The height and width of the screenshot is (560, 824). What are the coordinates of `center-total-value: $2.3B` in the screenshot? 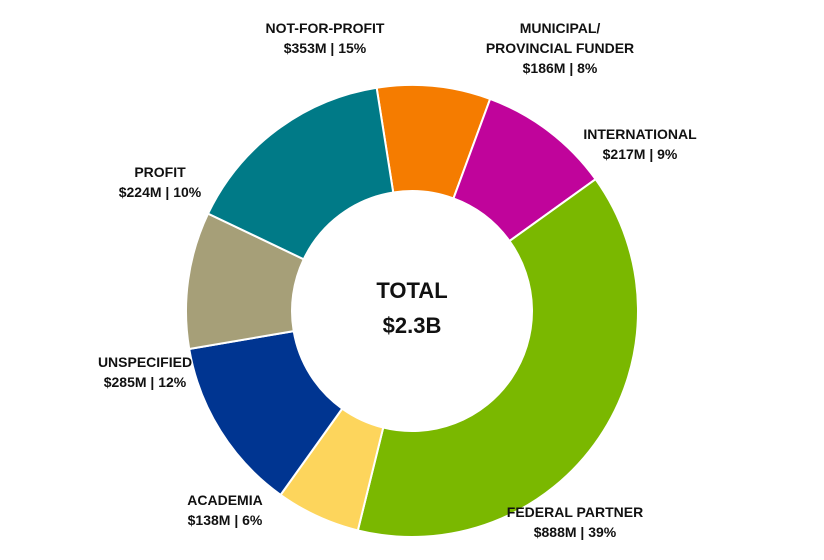 It's located at (412, 325).